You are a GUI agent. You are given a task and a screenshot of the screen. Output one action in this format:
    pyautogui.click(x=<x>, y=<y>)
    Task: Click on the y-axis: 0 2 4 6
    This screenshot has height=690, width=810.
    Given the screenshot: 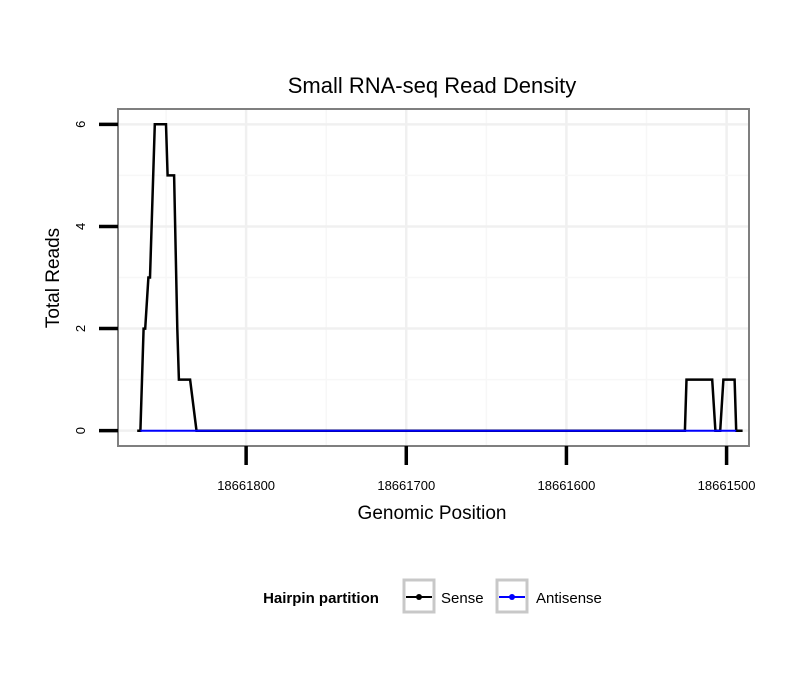 What is the action you would take?
    pyautogui.click(x=95, y=277)
    